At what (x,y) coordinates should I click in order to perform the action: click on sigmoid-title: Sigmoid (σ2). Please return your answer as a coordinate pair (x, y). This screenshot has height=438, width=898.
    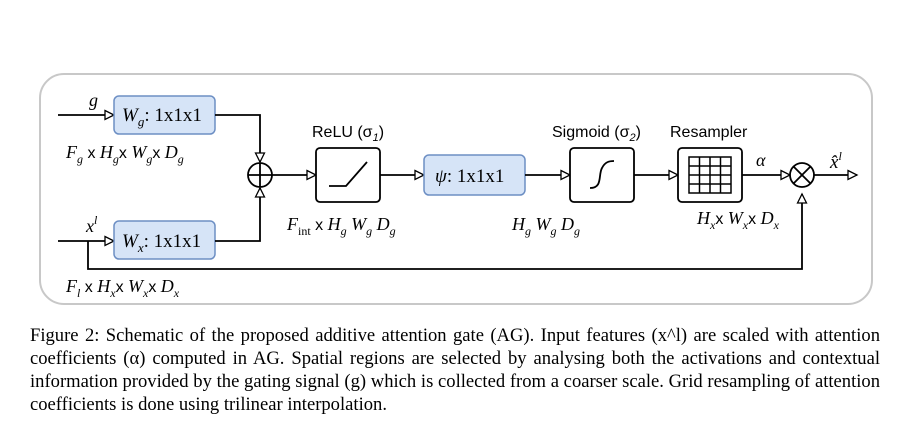
    Looking at the image, I should click on (596, 134).